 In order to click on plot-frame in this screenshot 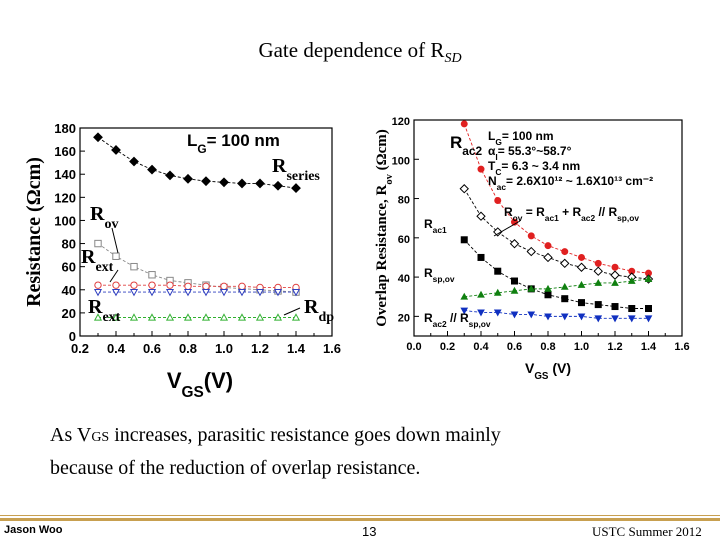, I will do `click(206, 232)`.